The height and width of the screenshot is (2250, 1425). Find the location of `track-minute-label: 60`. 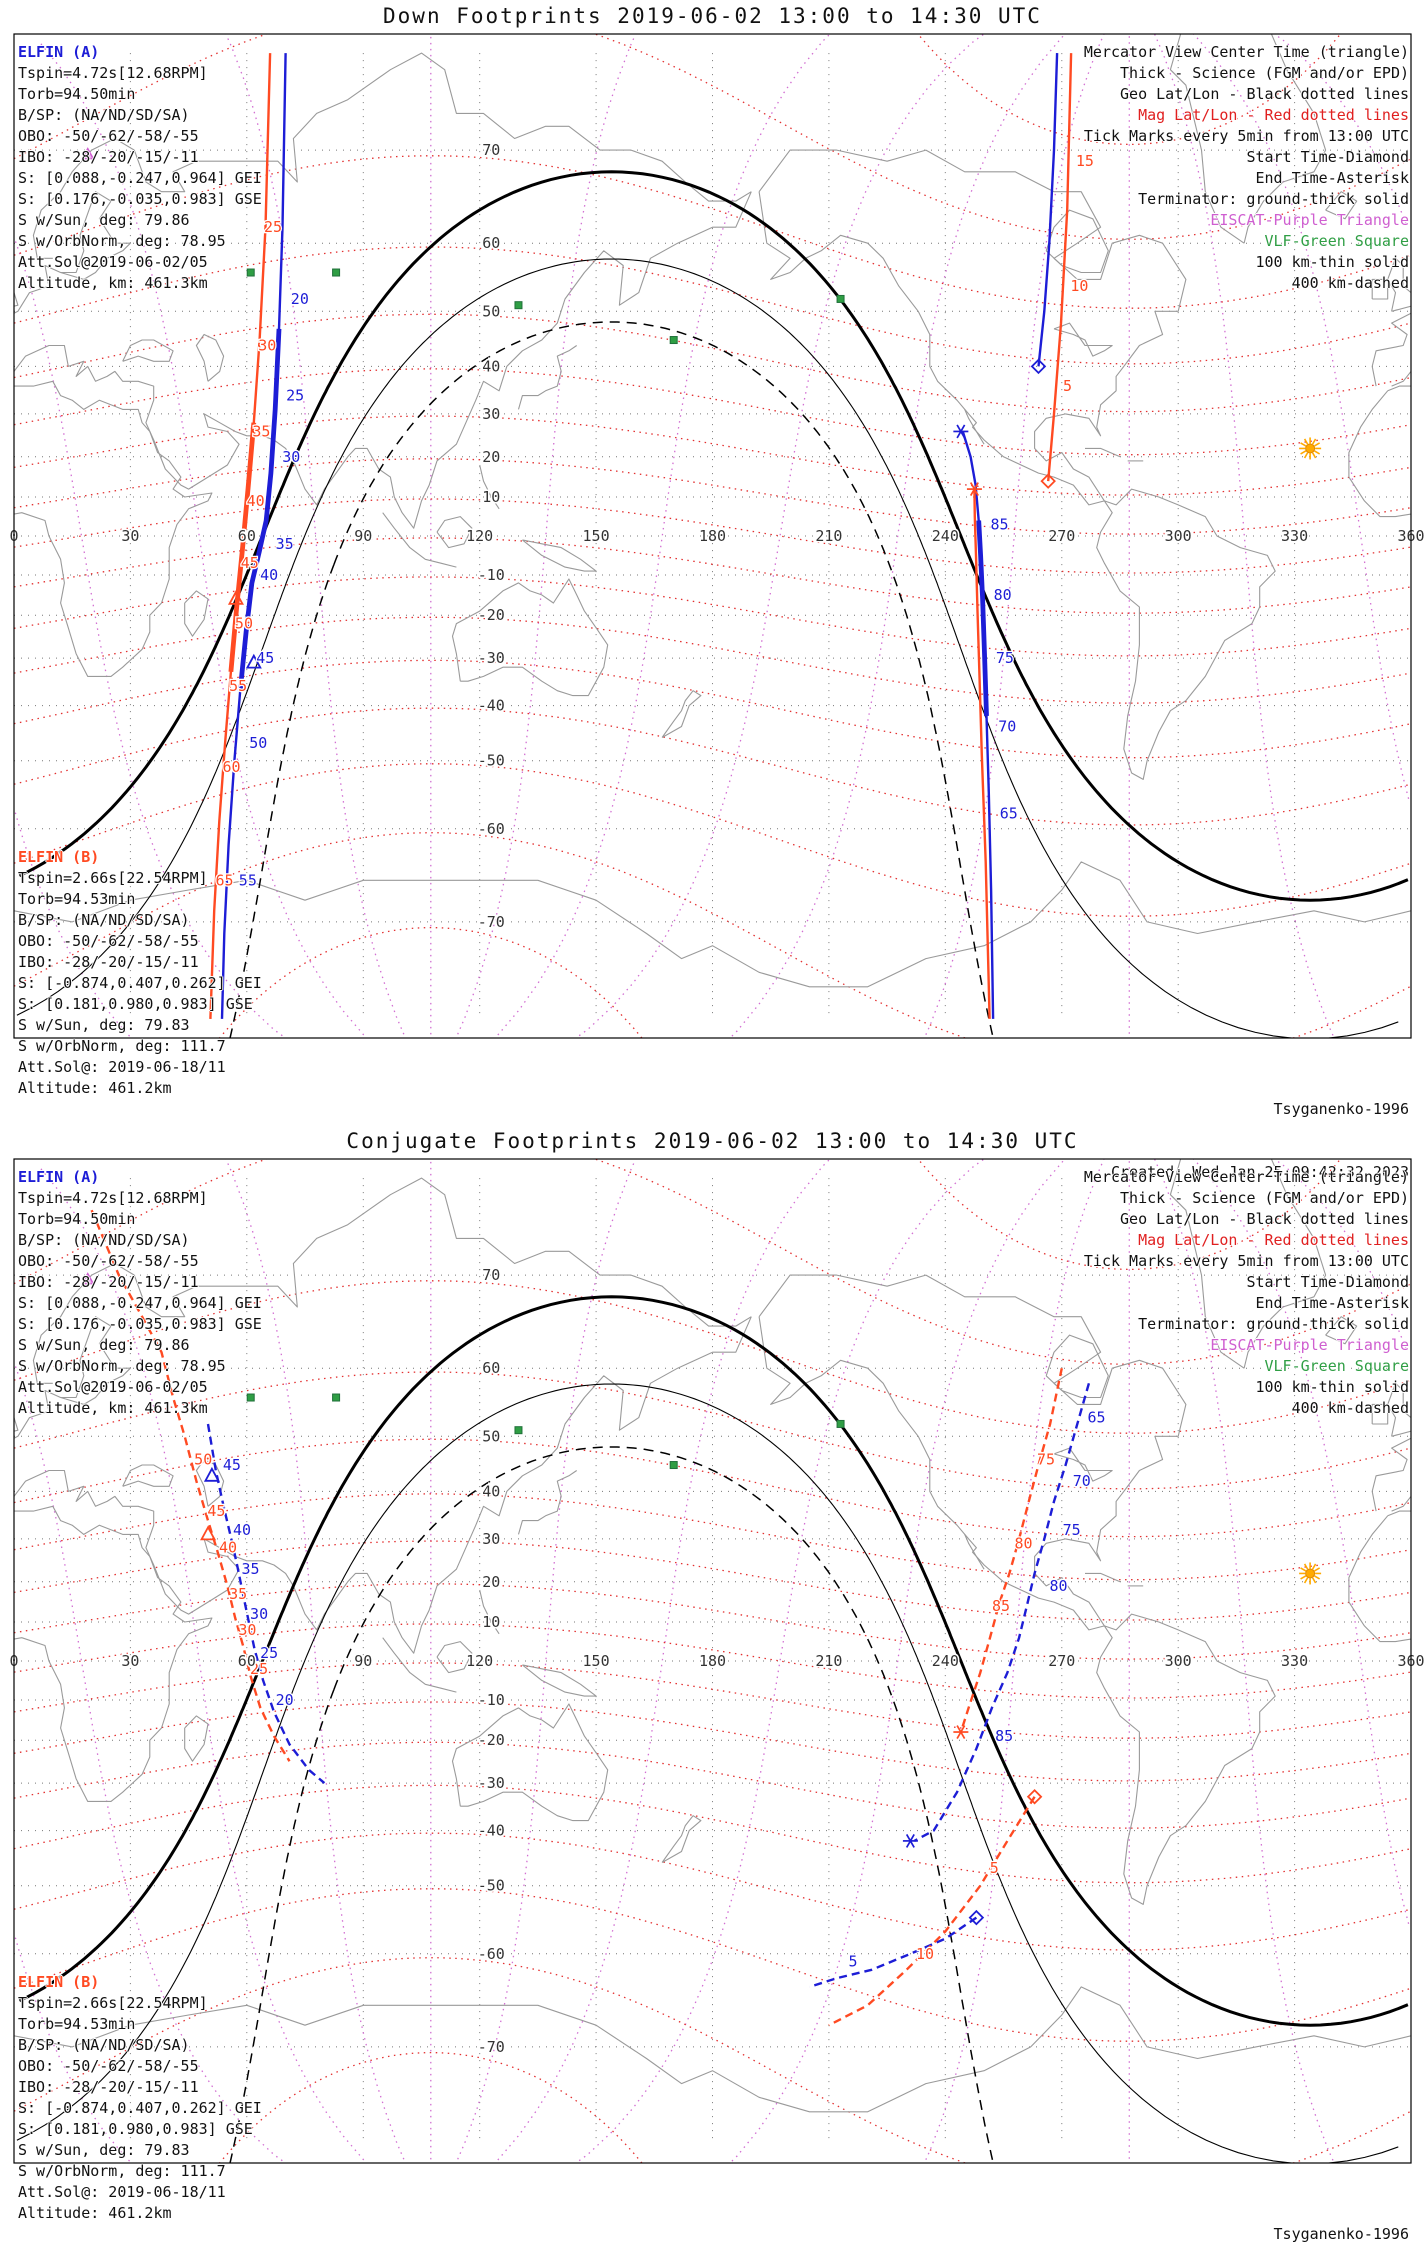

track-minute-label: 60 is located at coordinates (232, 767).